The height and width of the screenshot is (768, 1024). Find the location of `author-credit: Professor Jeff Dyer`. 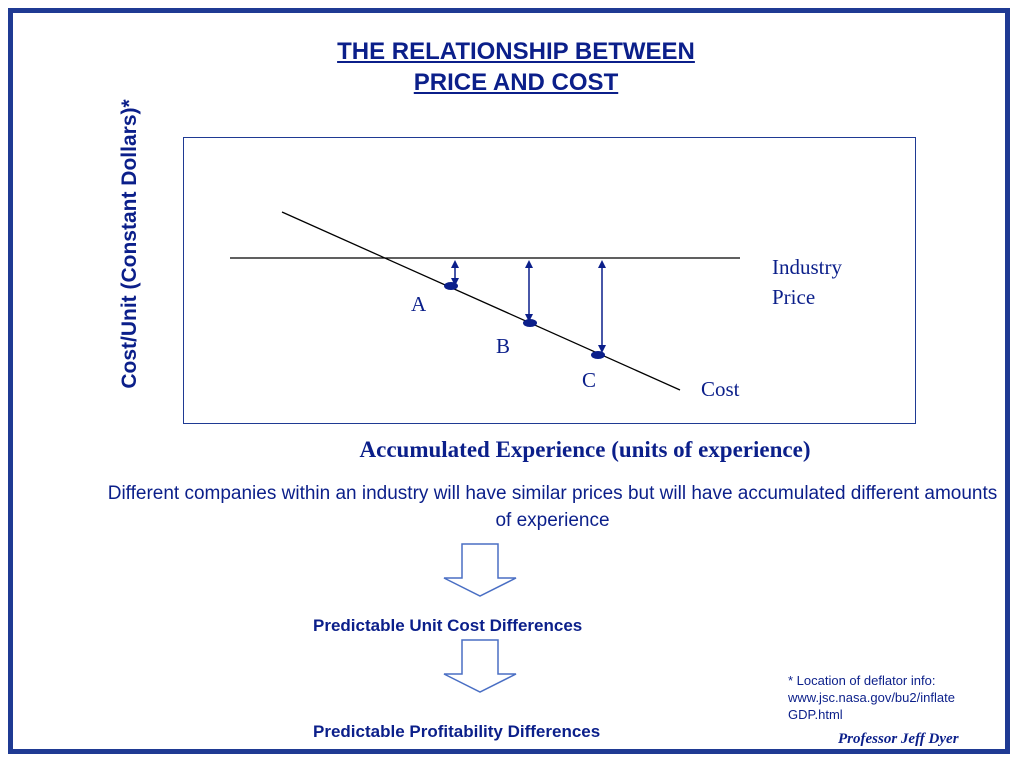

author-credit: Professor Jeff Dyer is located at coordinates (898, 739).